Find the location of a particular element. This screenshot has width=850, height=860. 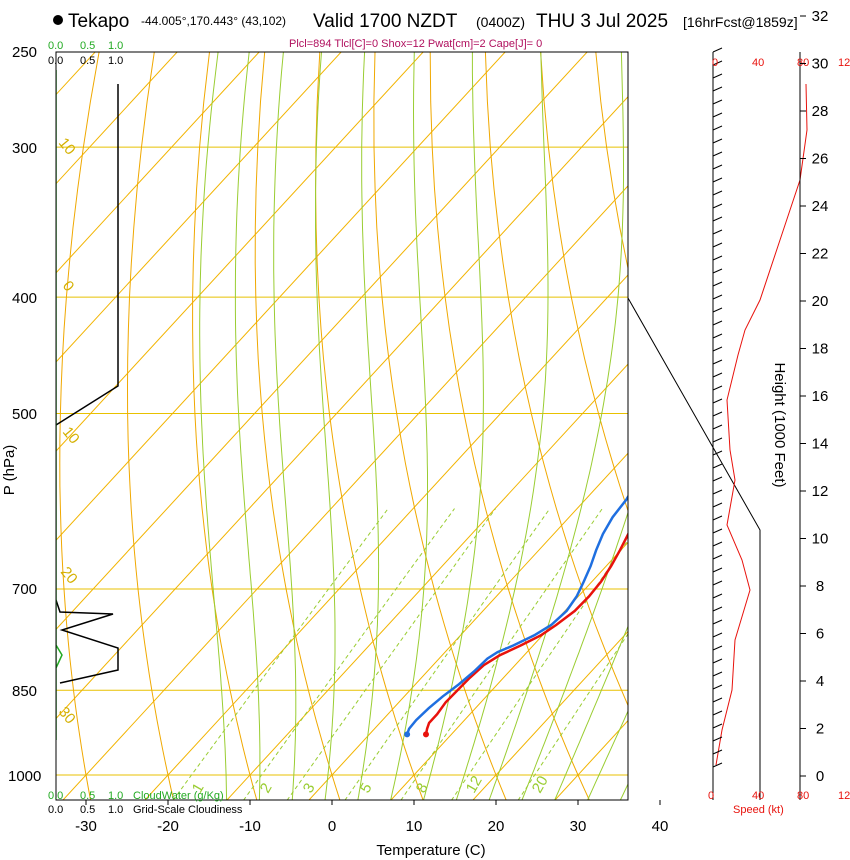

p-tick-1000: 1000 is located at coordinates (24, 776).